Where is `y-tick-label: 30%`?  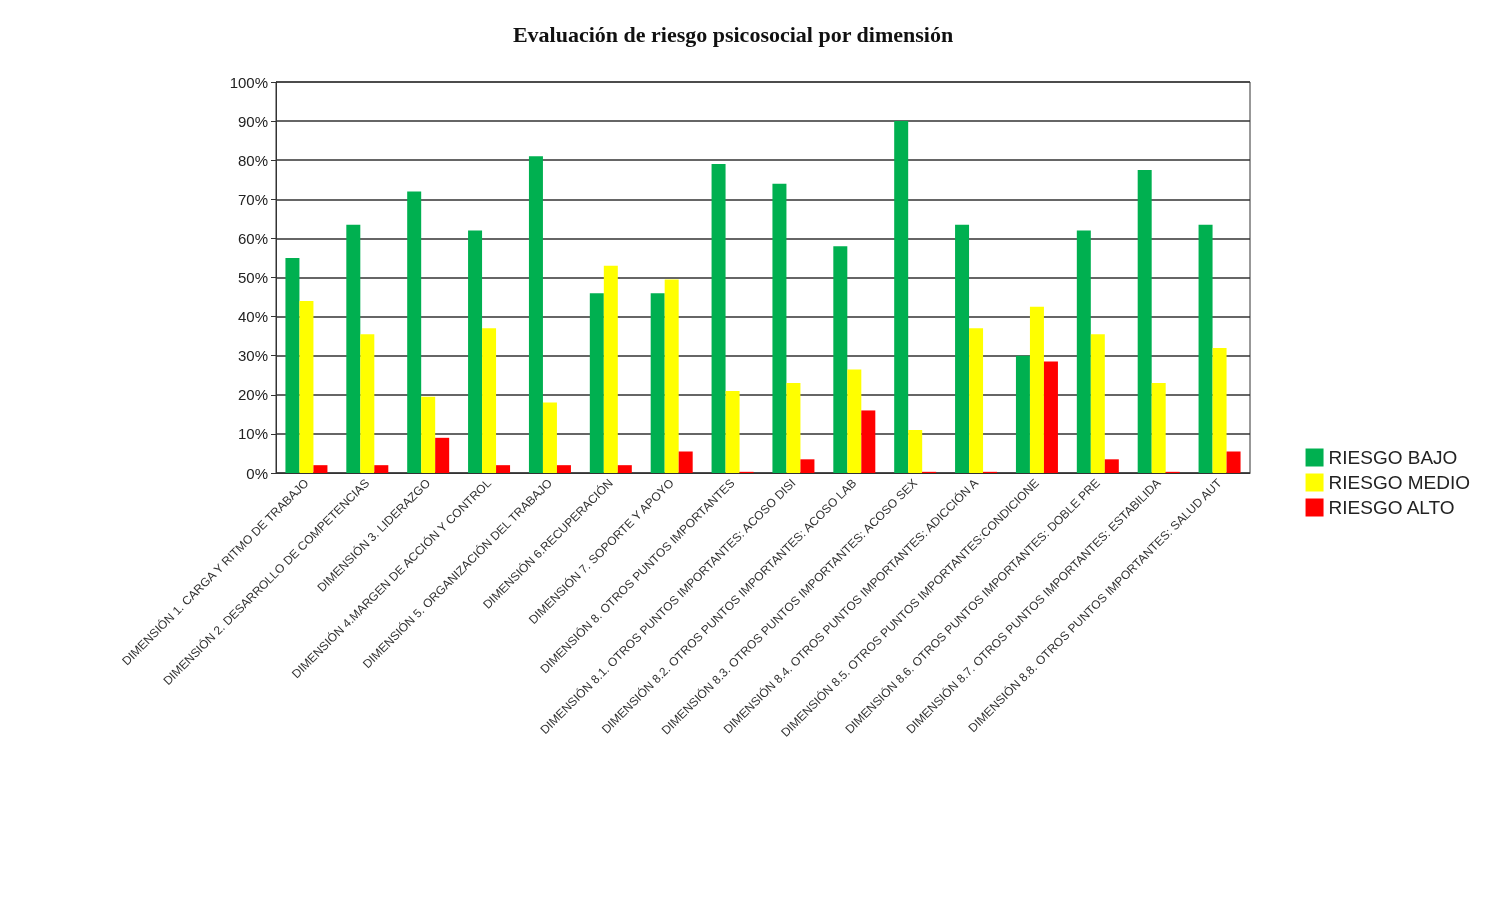 y-tick-label: 30% is located at coordinates (252, 356).